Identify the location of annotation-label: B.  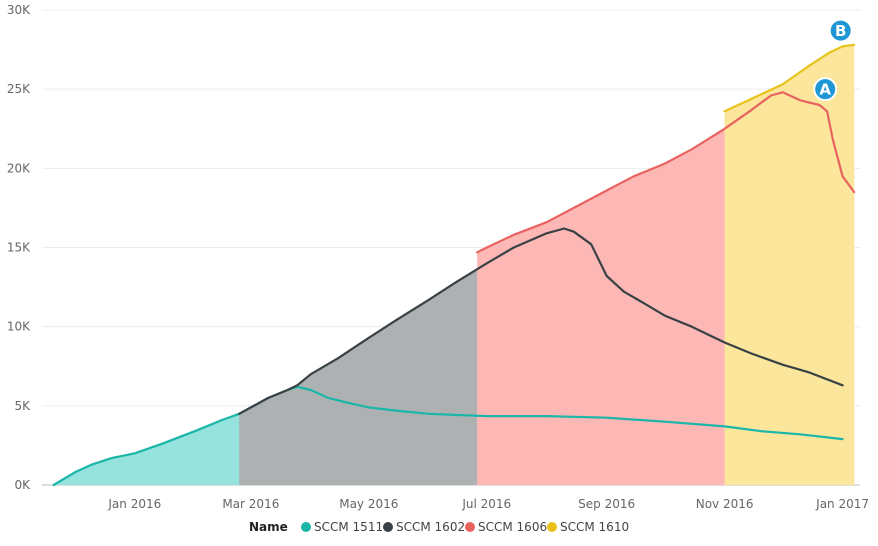
(840, 31).